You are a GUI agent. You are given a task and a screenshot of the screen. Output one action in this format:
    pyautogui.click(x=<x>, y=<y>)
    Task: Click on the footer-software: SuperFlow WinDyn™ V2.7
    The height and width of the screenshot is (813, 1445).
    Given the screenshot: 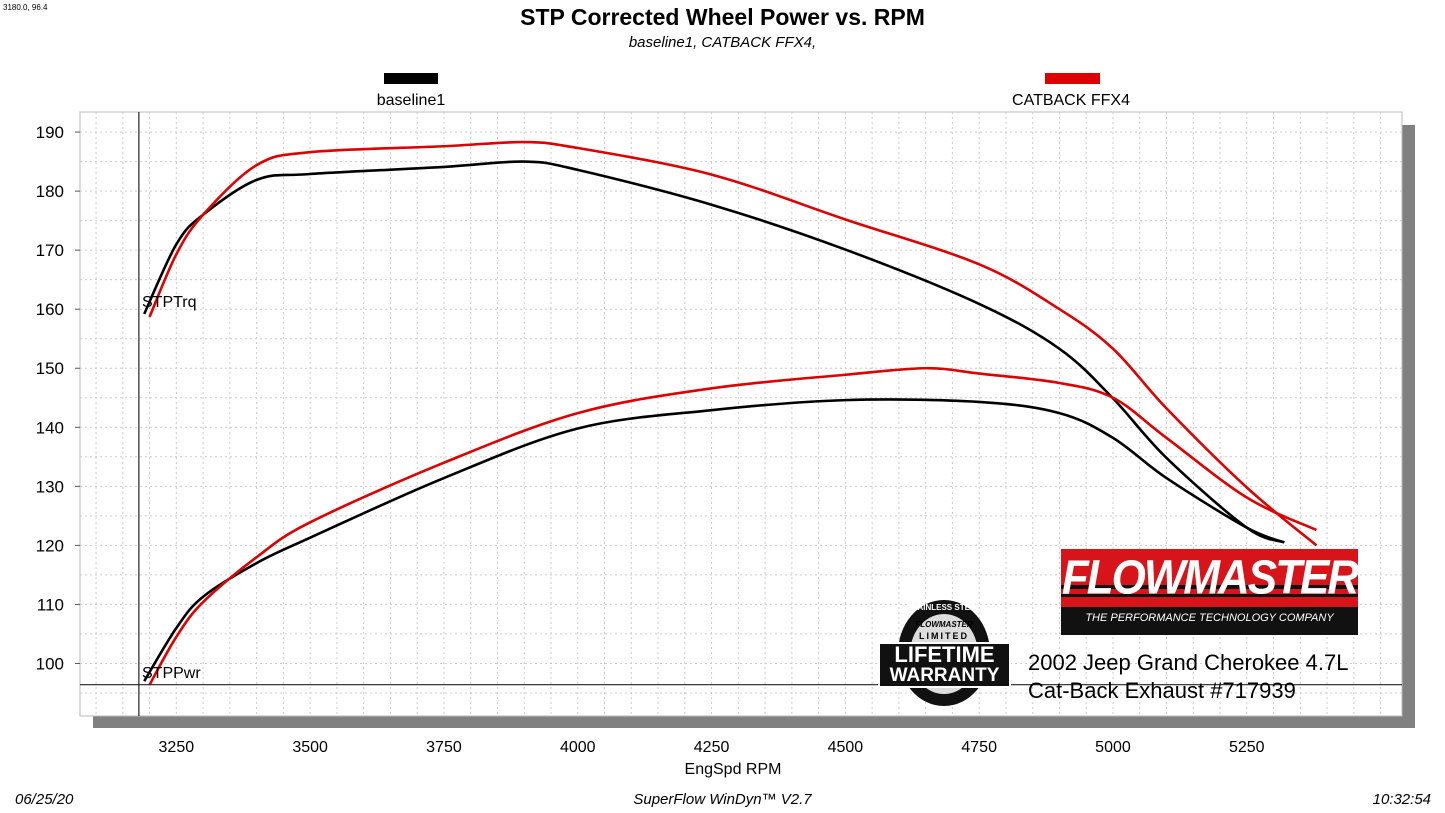 What is the action you would take?
    pyautogui.click(x=722, y=799)
    